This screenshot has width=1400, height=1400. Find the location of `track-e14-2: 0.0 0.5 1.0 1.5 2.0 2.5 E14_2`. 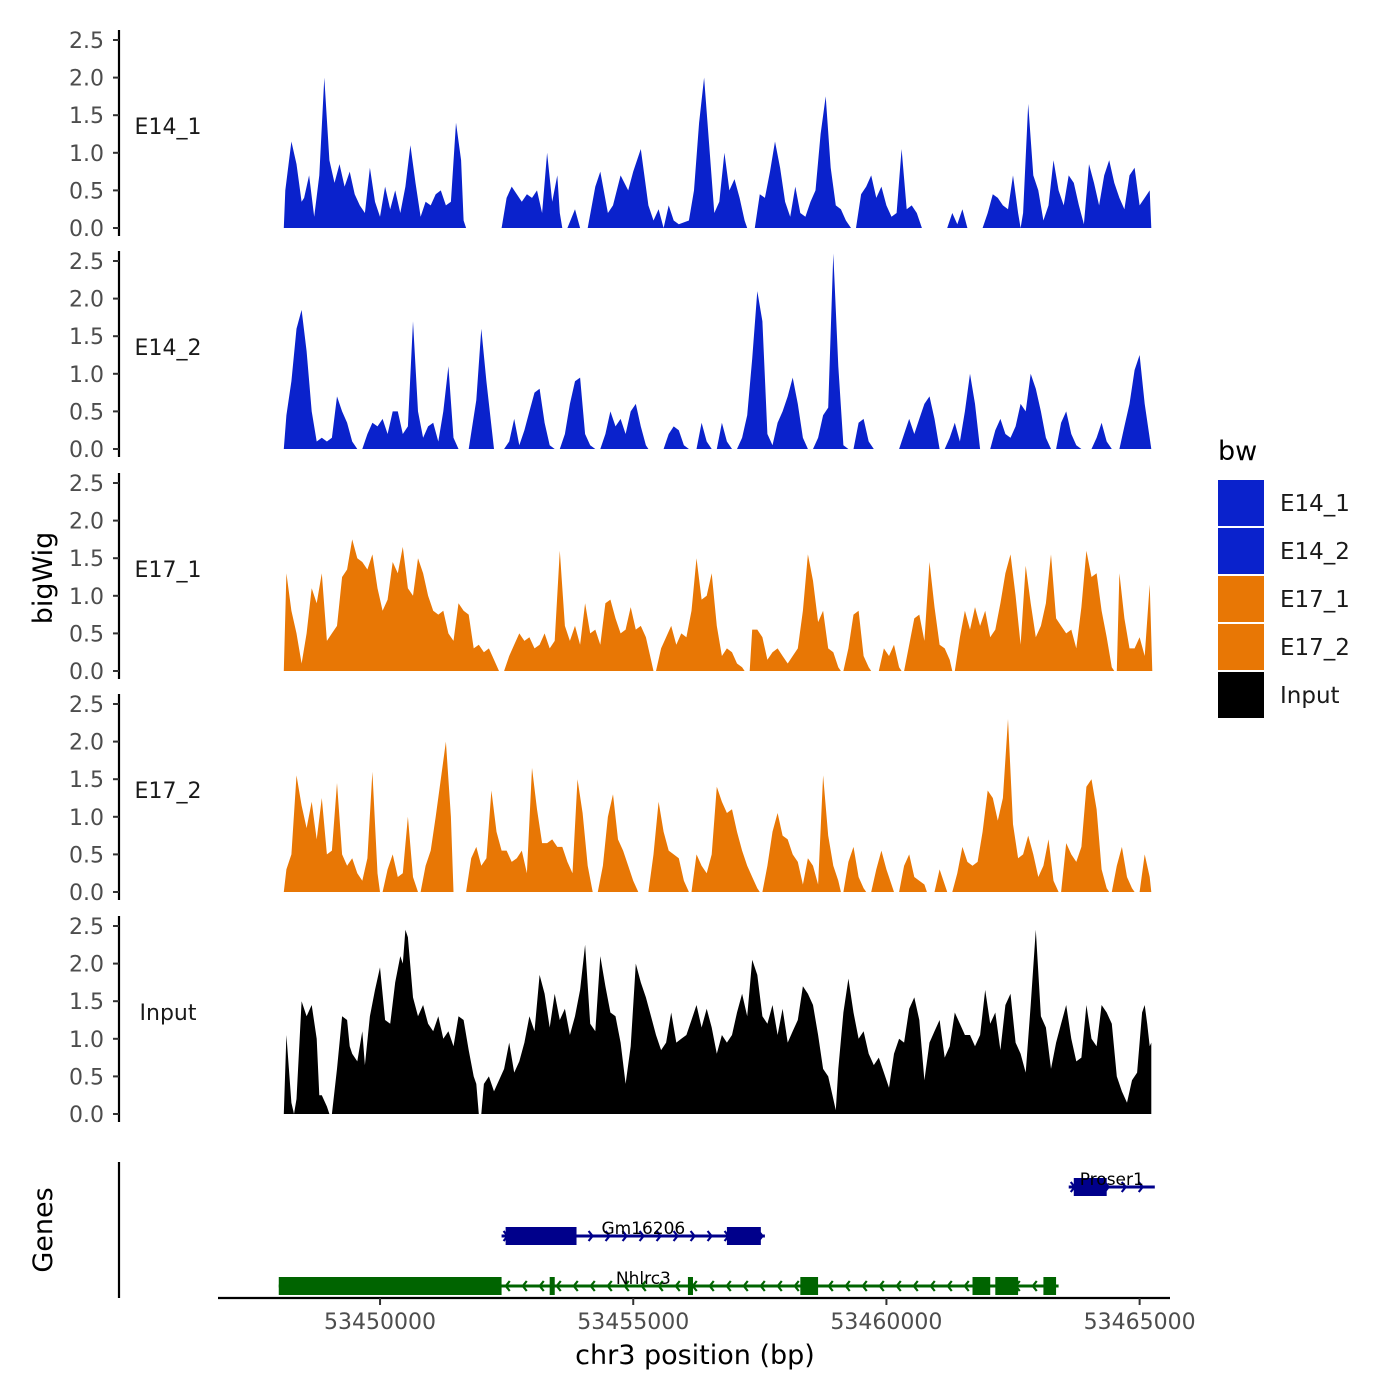

track-e14-2: 0.0 0.5 1.0 1.5 2.0 2.5 E14_2 is located at coordinates (610, 356).